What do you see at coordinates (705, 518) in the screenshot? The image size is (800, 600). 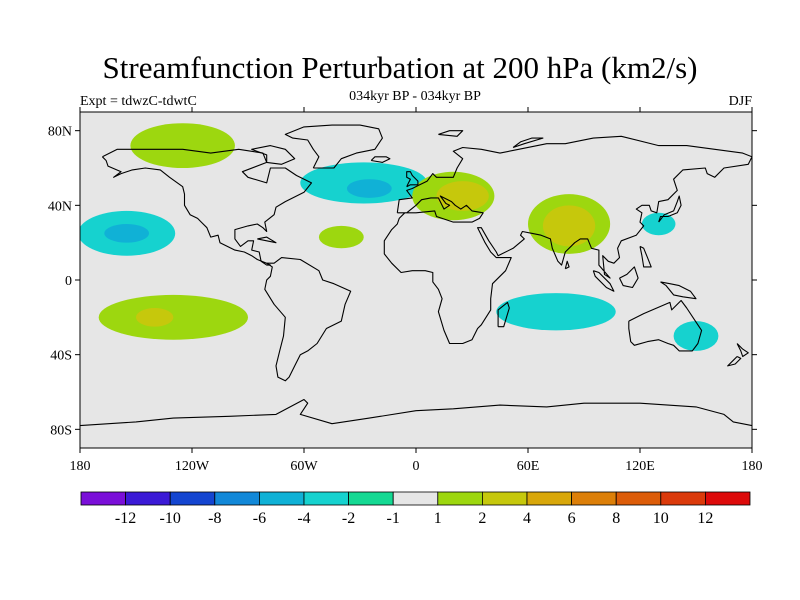 I see `colorbar-label: 12` at bounding box center [705, 518].